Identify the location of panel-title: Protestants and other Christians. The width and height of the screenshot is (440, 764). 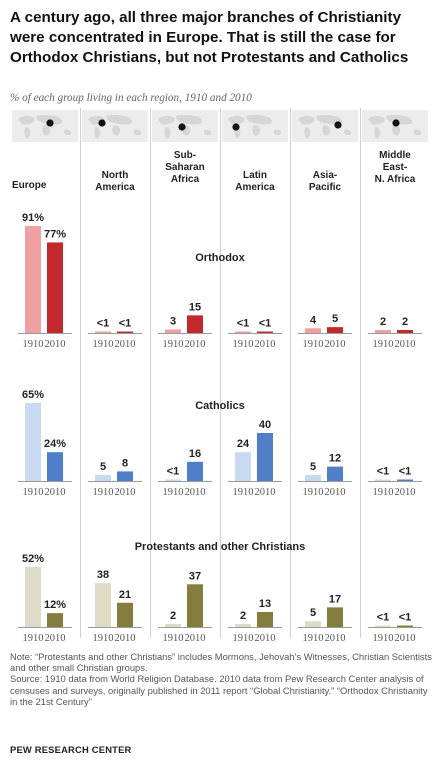
(220, 547).